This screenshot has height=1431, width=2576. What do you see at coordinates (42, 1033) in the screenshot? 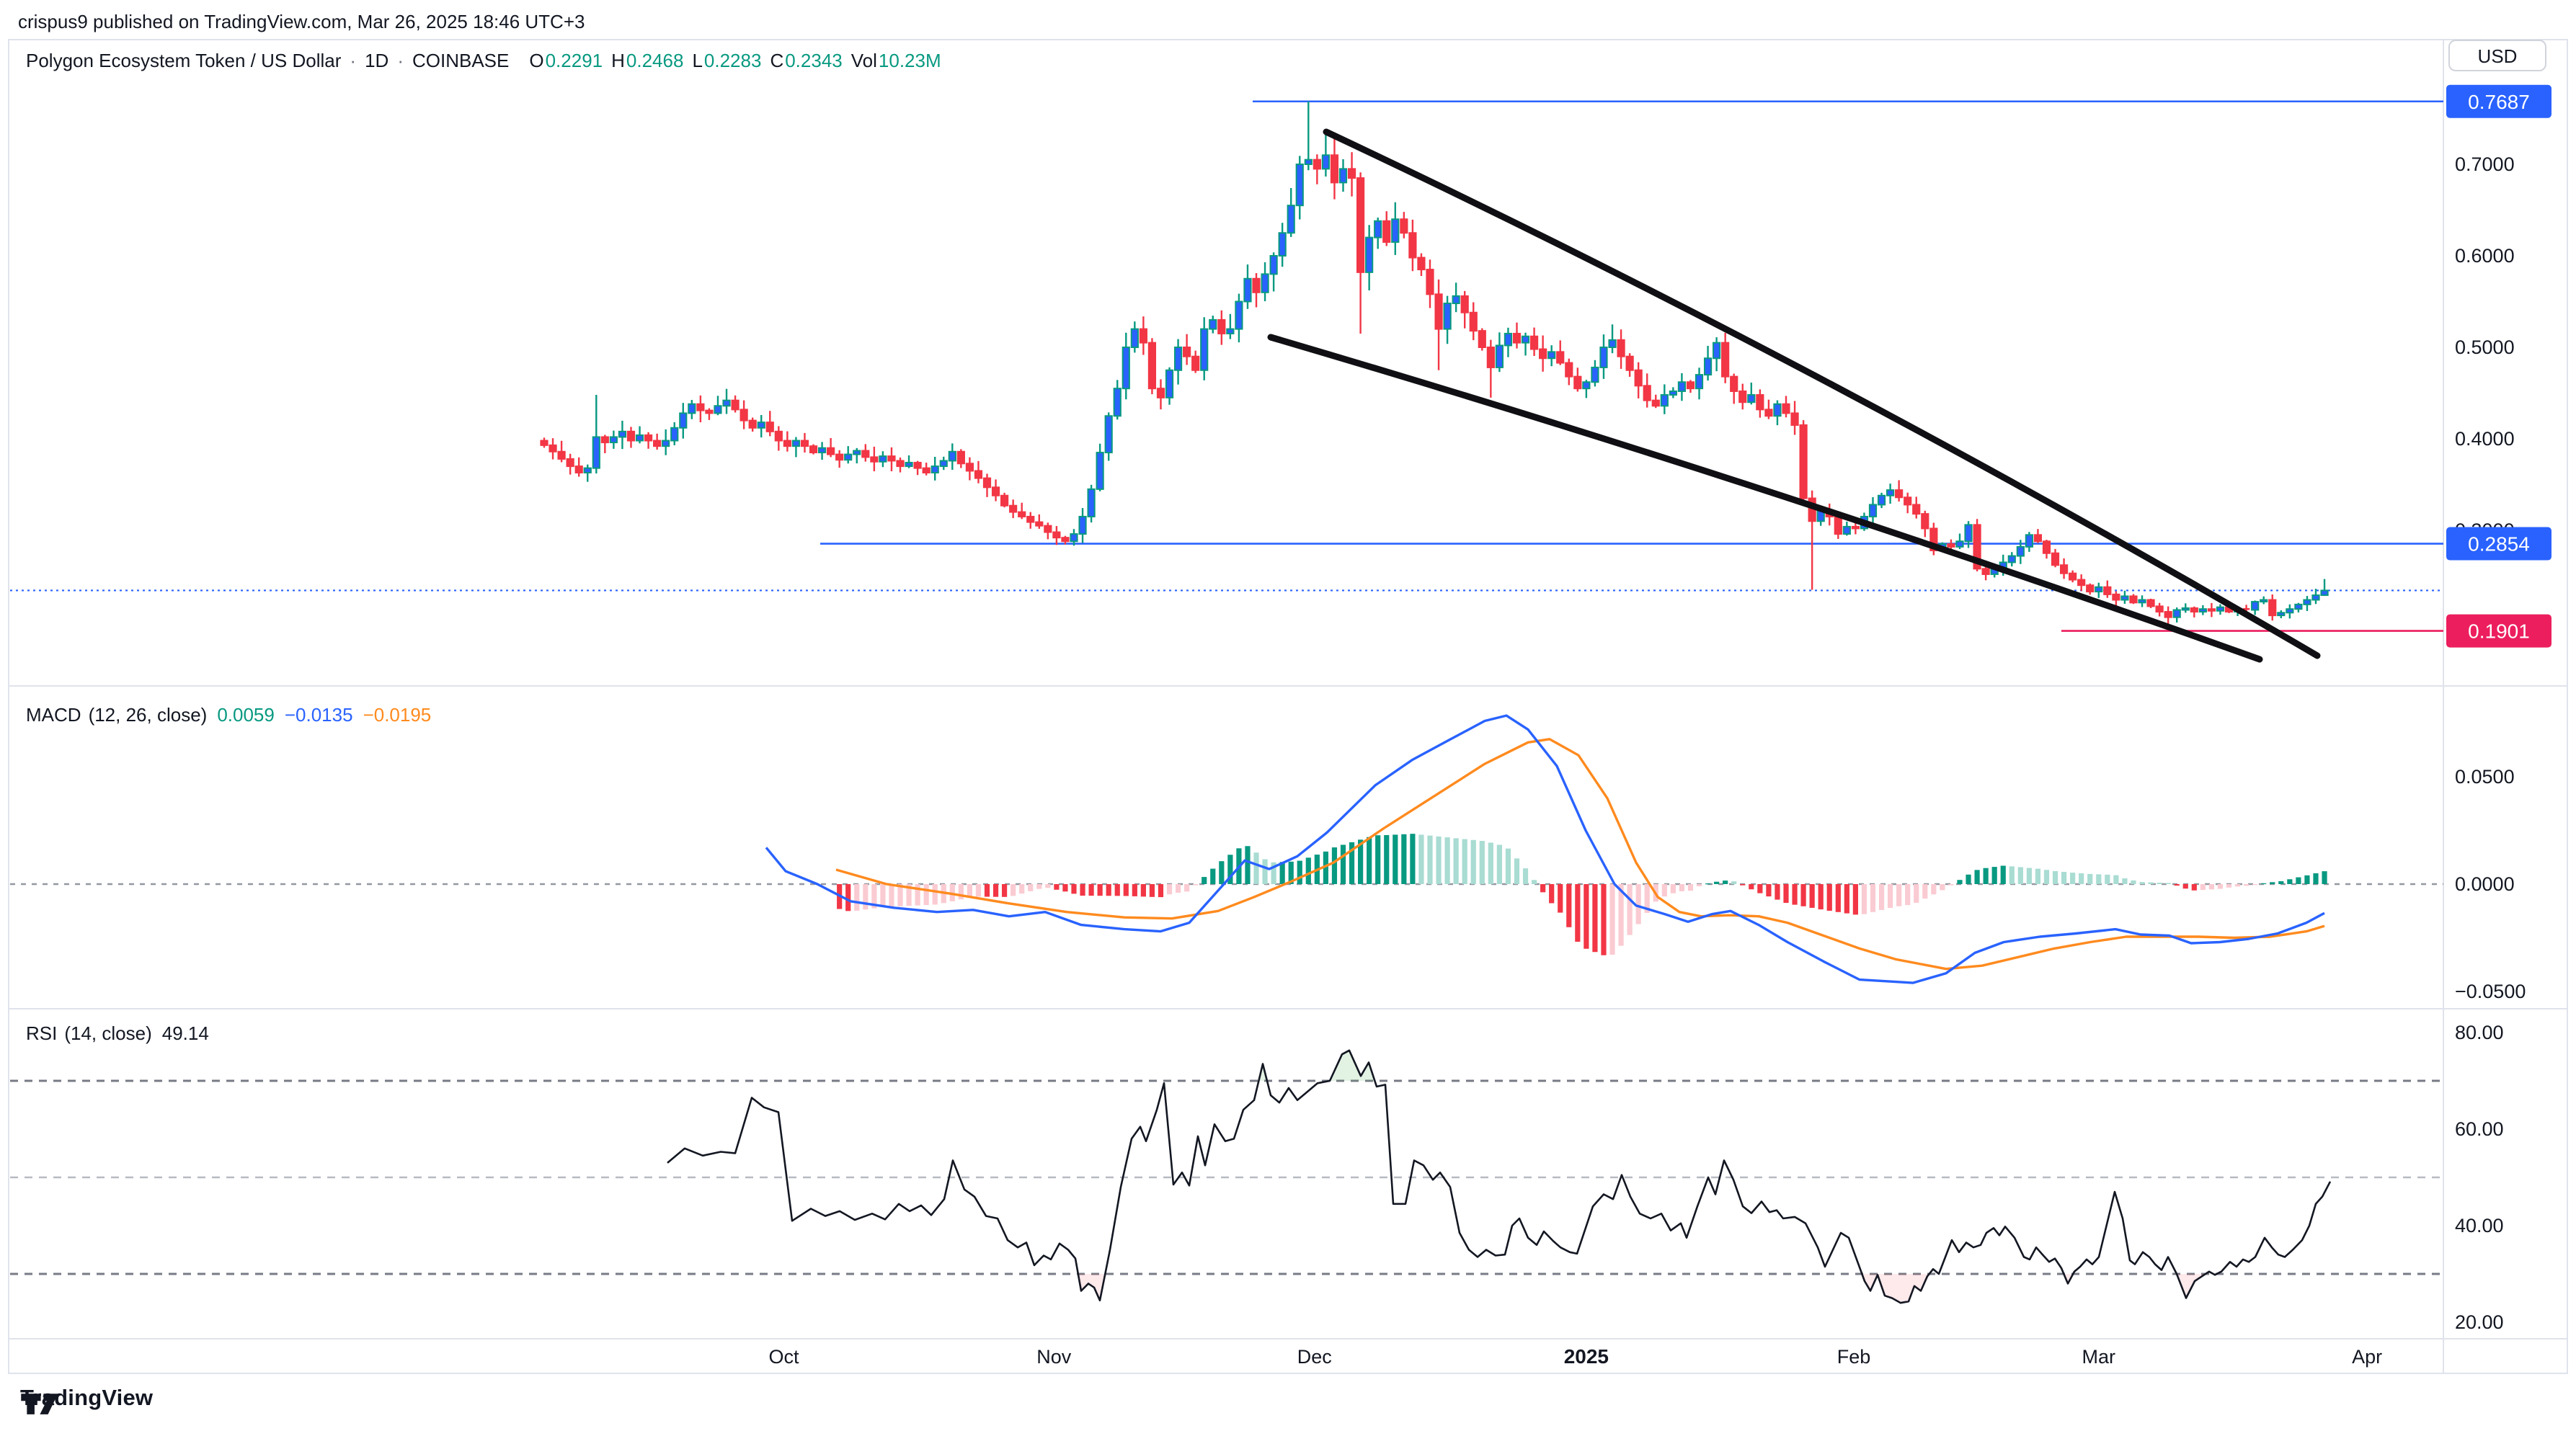
I see `rsi-name: RSI` at bounding box center [42, 1033].